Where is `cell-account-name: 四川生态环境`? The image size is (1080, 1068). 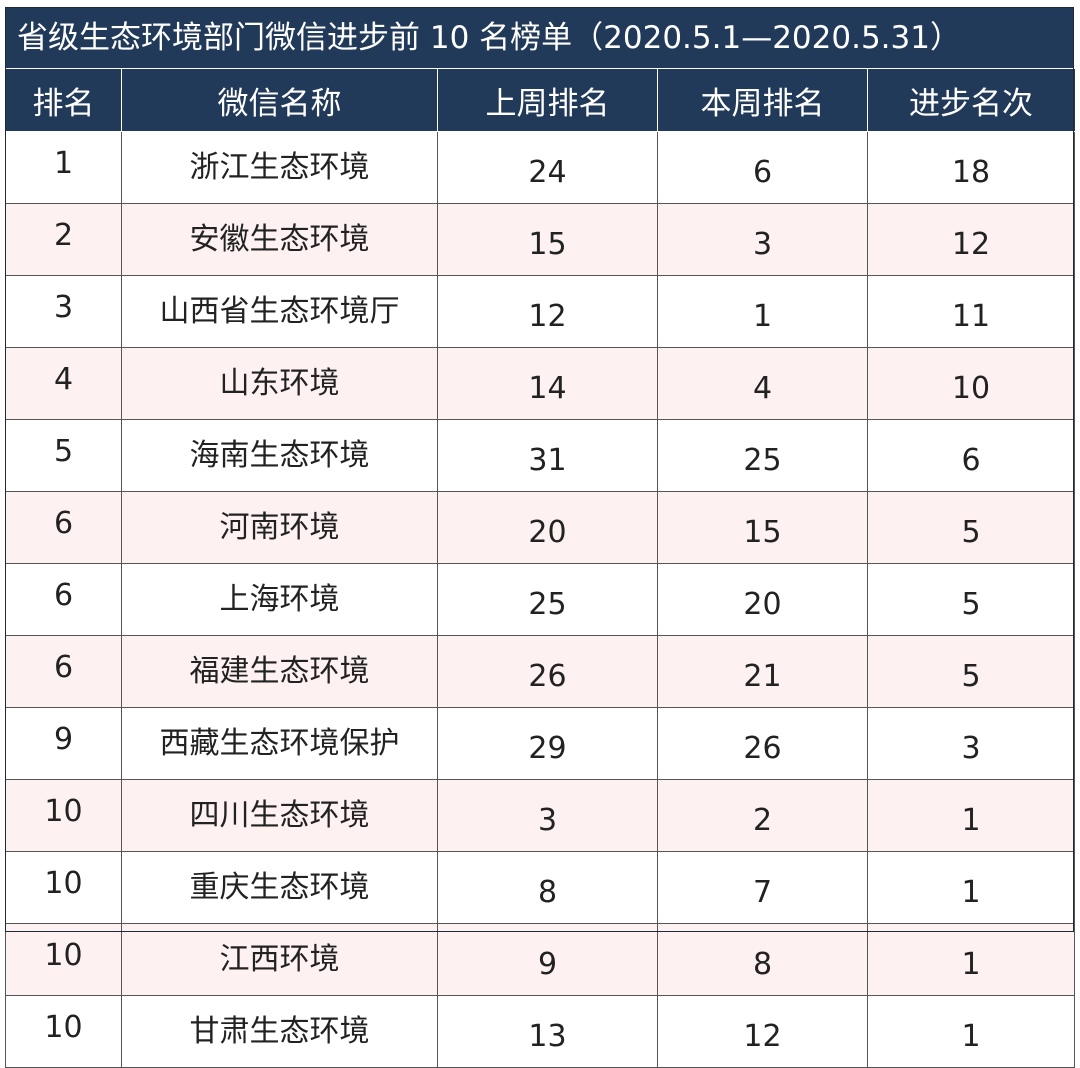 cell-account-name: 四川生态环境 is located at coordinates (279, 815).